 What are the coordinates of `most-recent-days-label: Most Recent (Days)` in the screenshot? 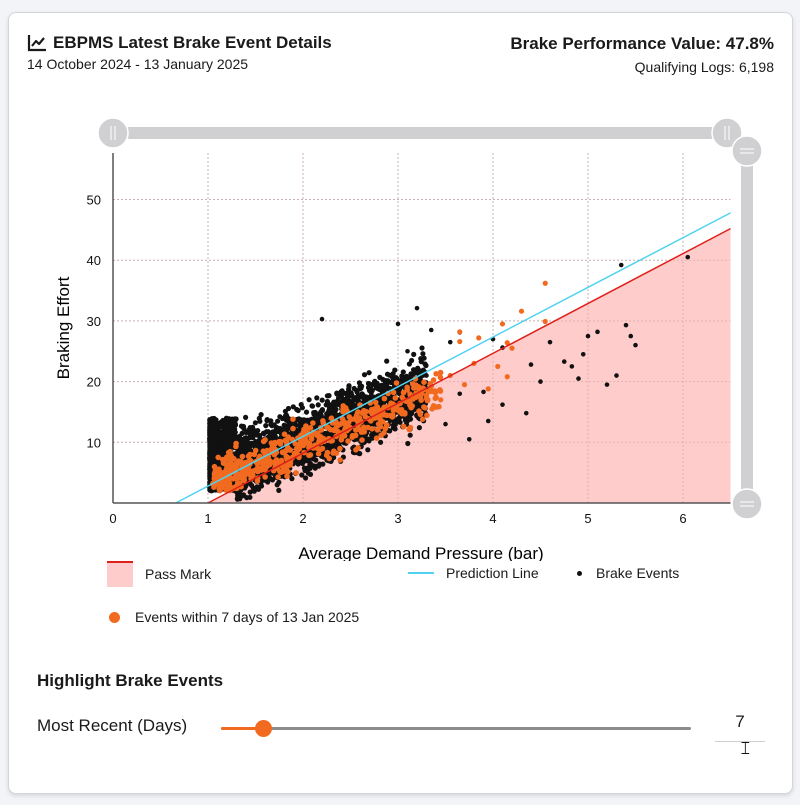 It's located at (112, 725).